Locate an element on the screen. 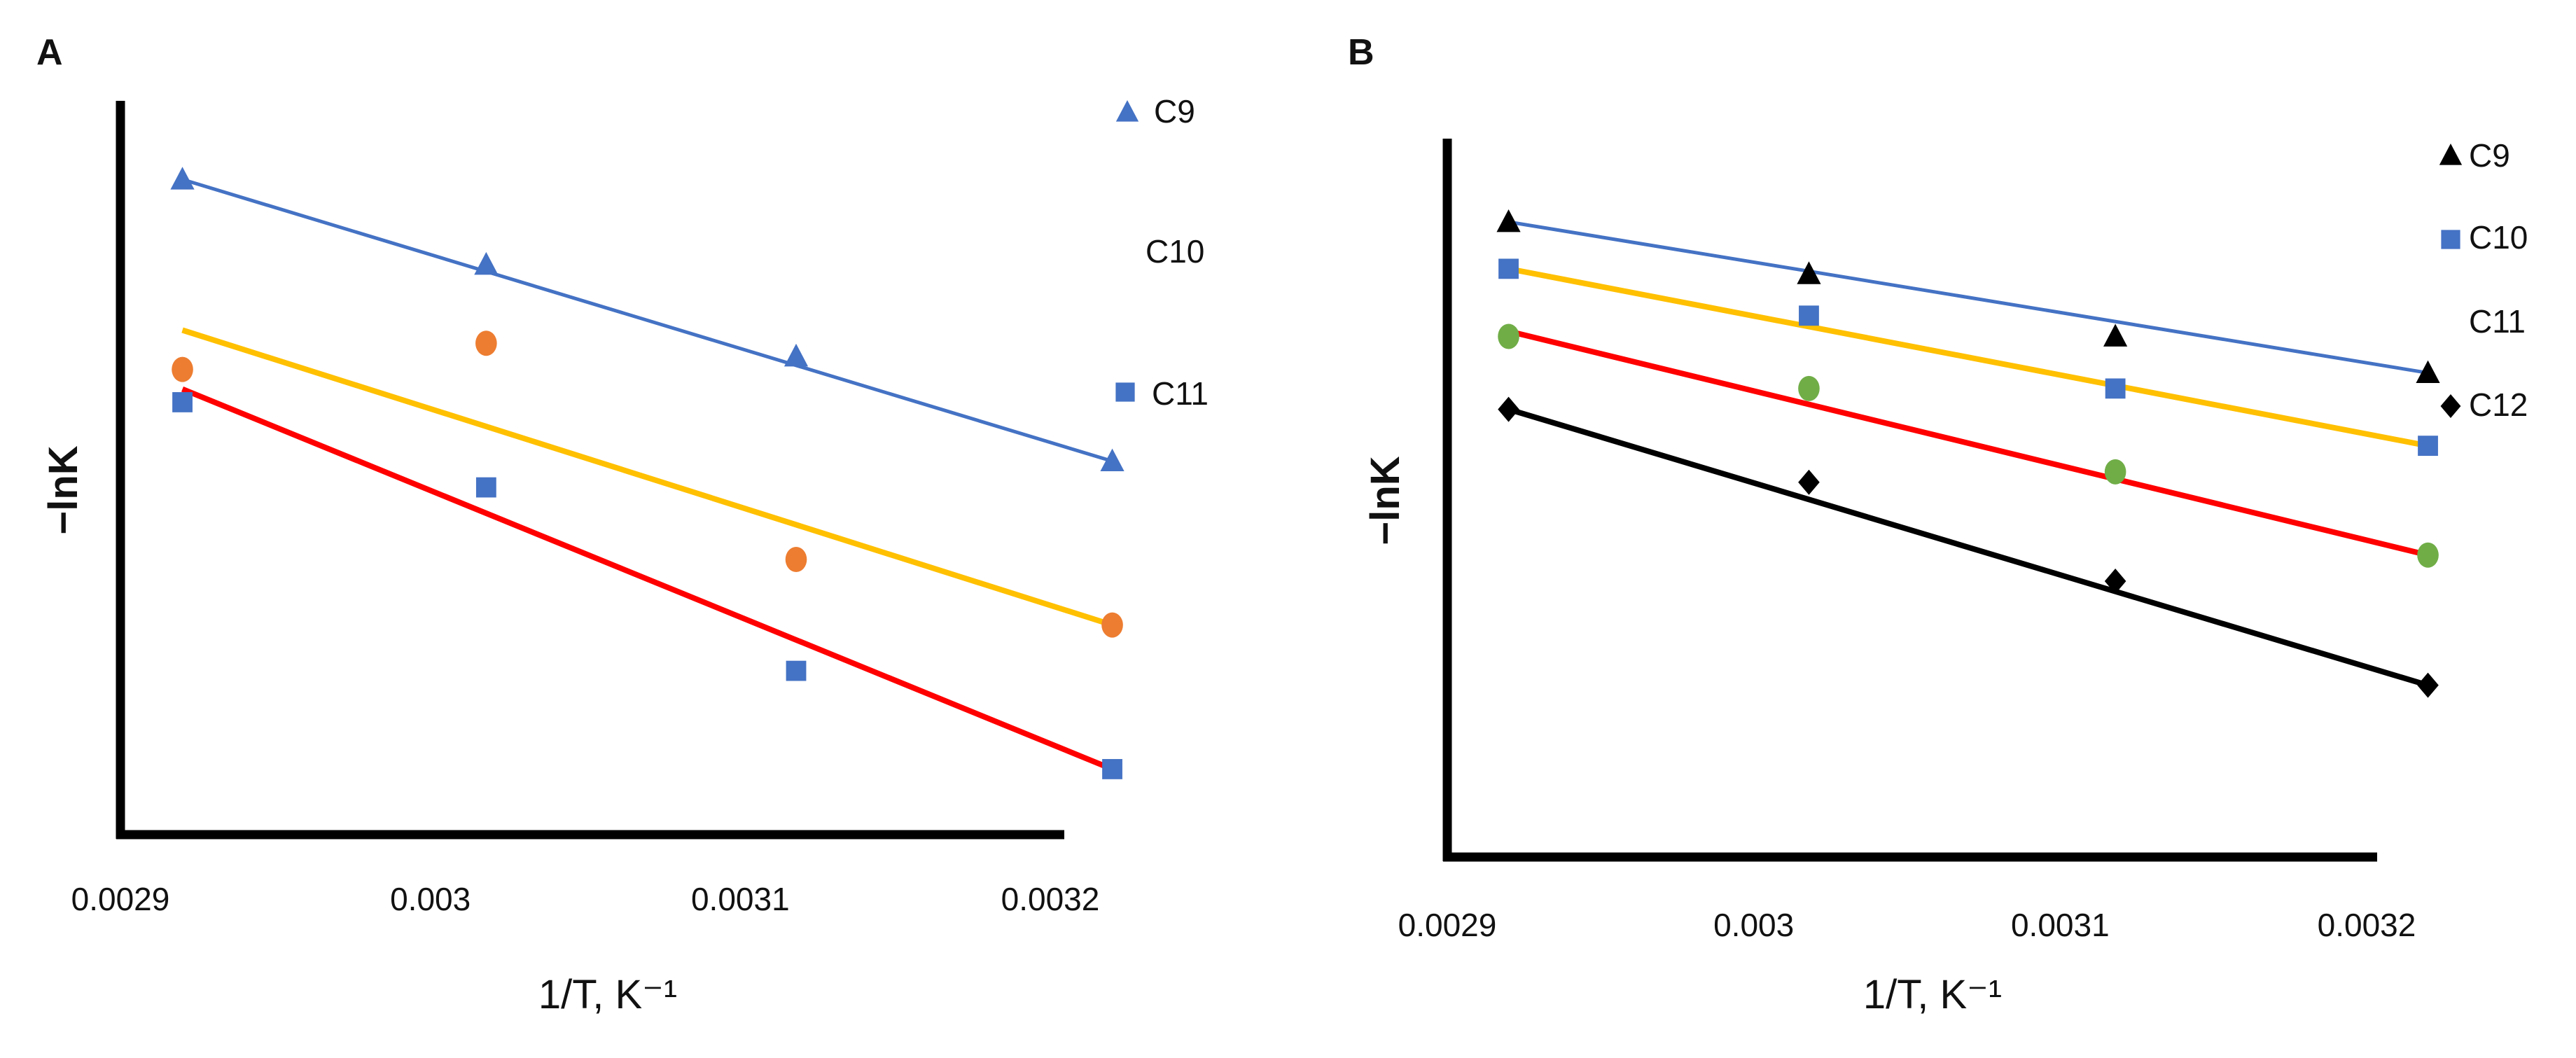  panel-b-x-ticks: 0.0029 0.003 0.0031 0.0032 is located at coordinates (1907, 925).